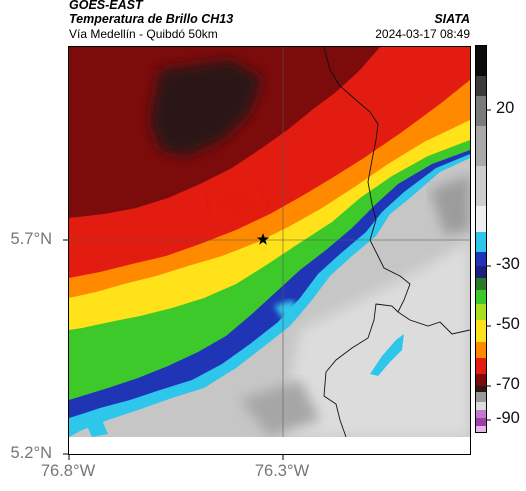  Describe the element at coordinates (452, 19) in the screenshot. I see `organization-label: SIATA` at that location.